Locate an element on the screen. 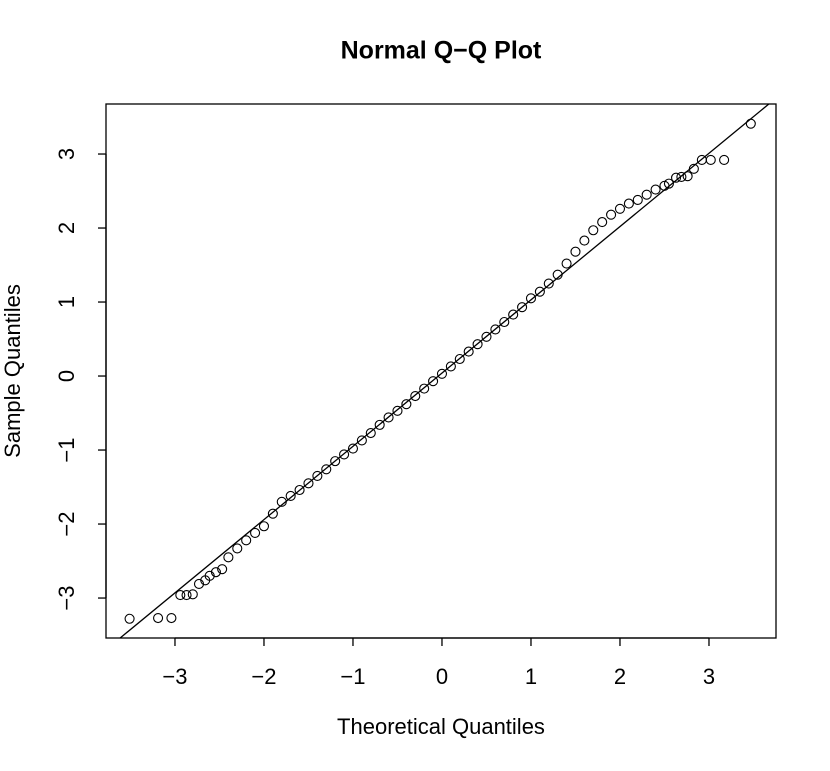 This screenshot has height=771, width=830. y-axis-label: Sample Quantiles is located at coordinates (12, 371).